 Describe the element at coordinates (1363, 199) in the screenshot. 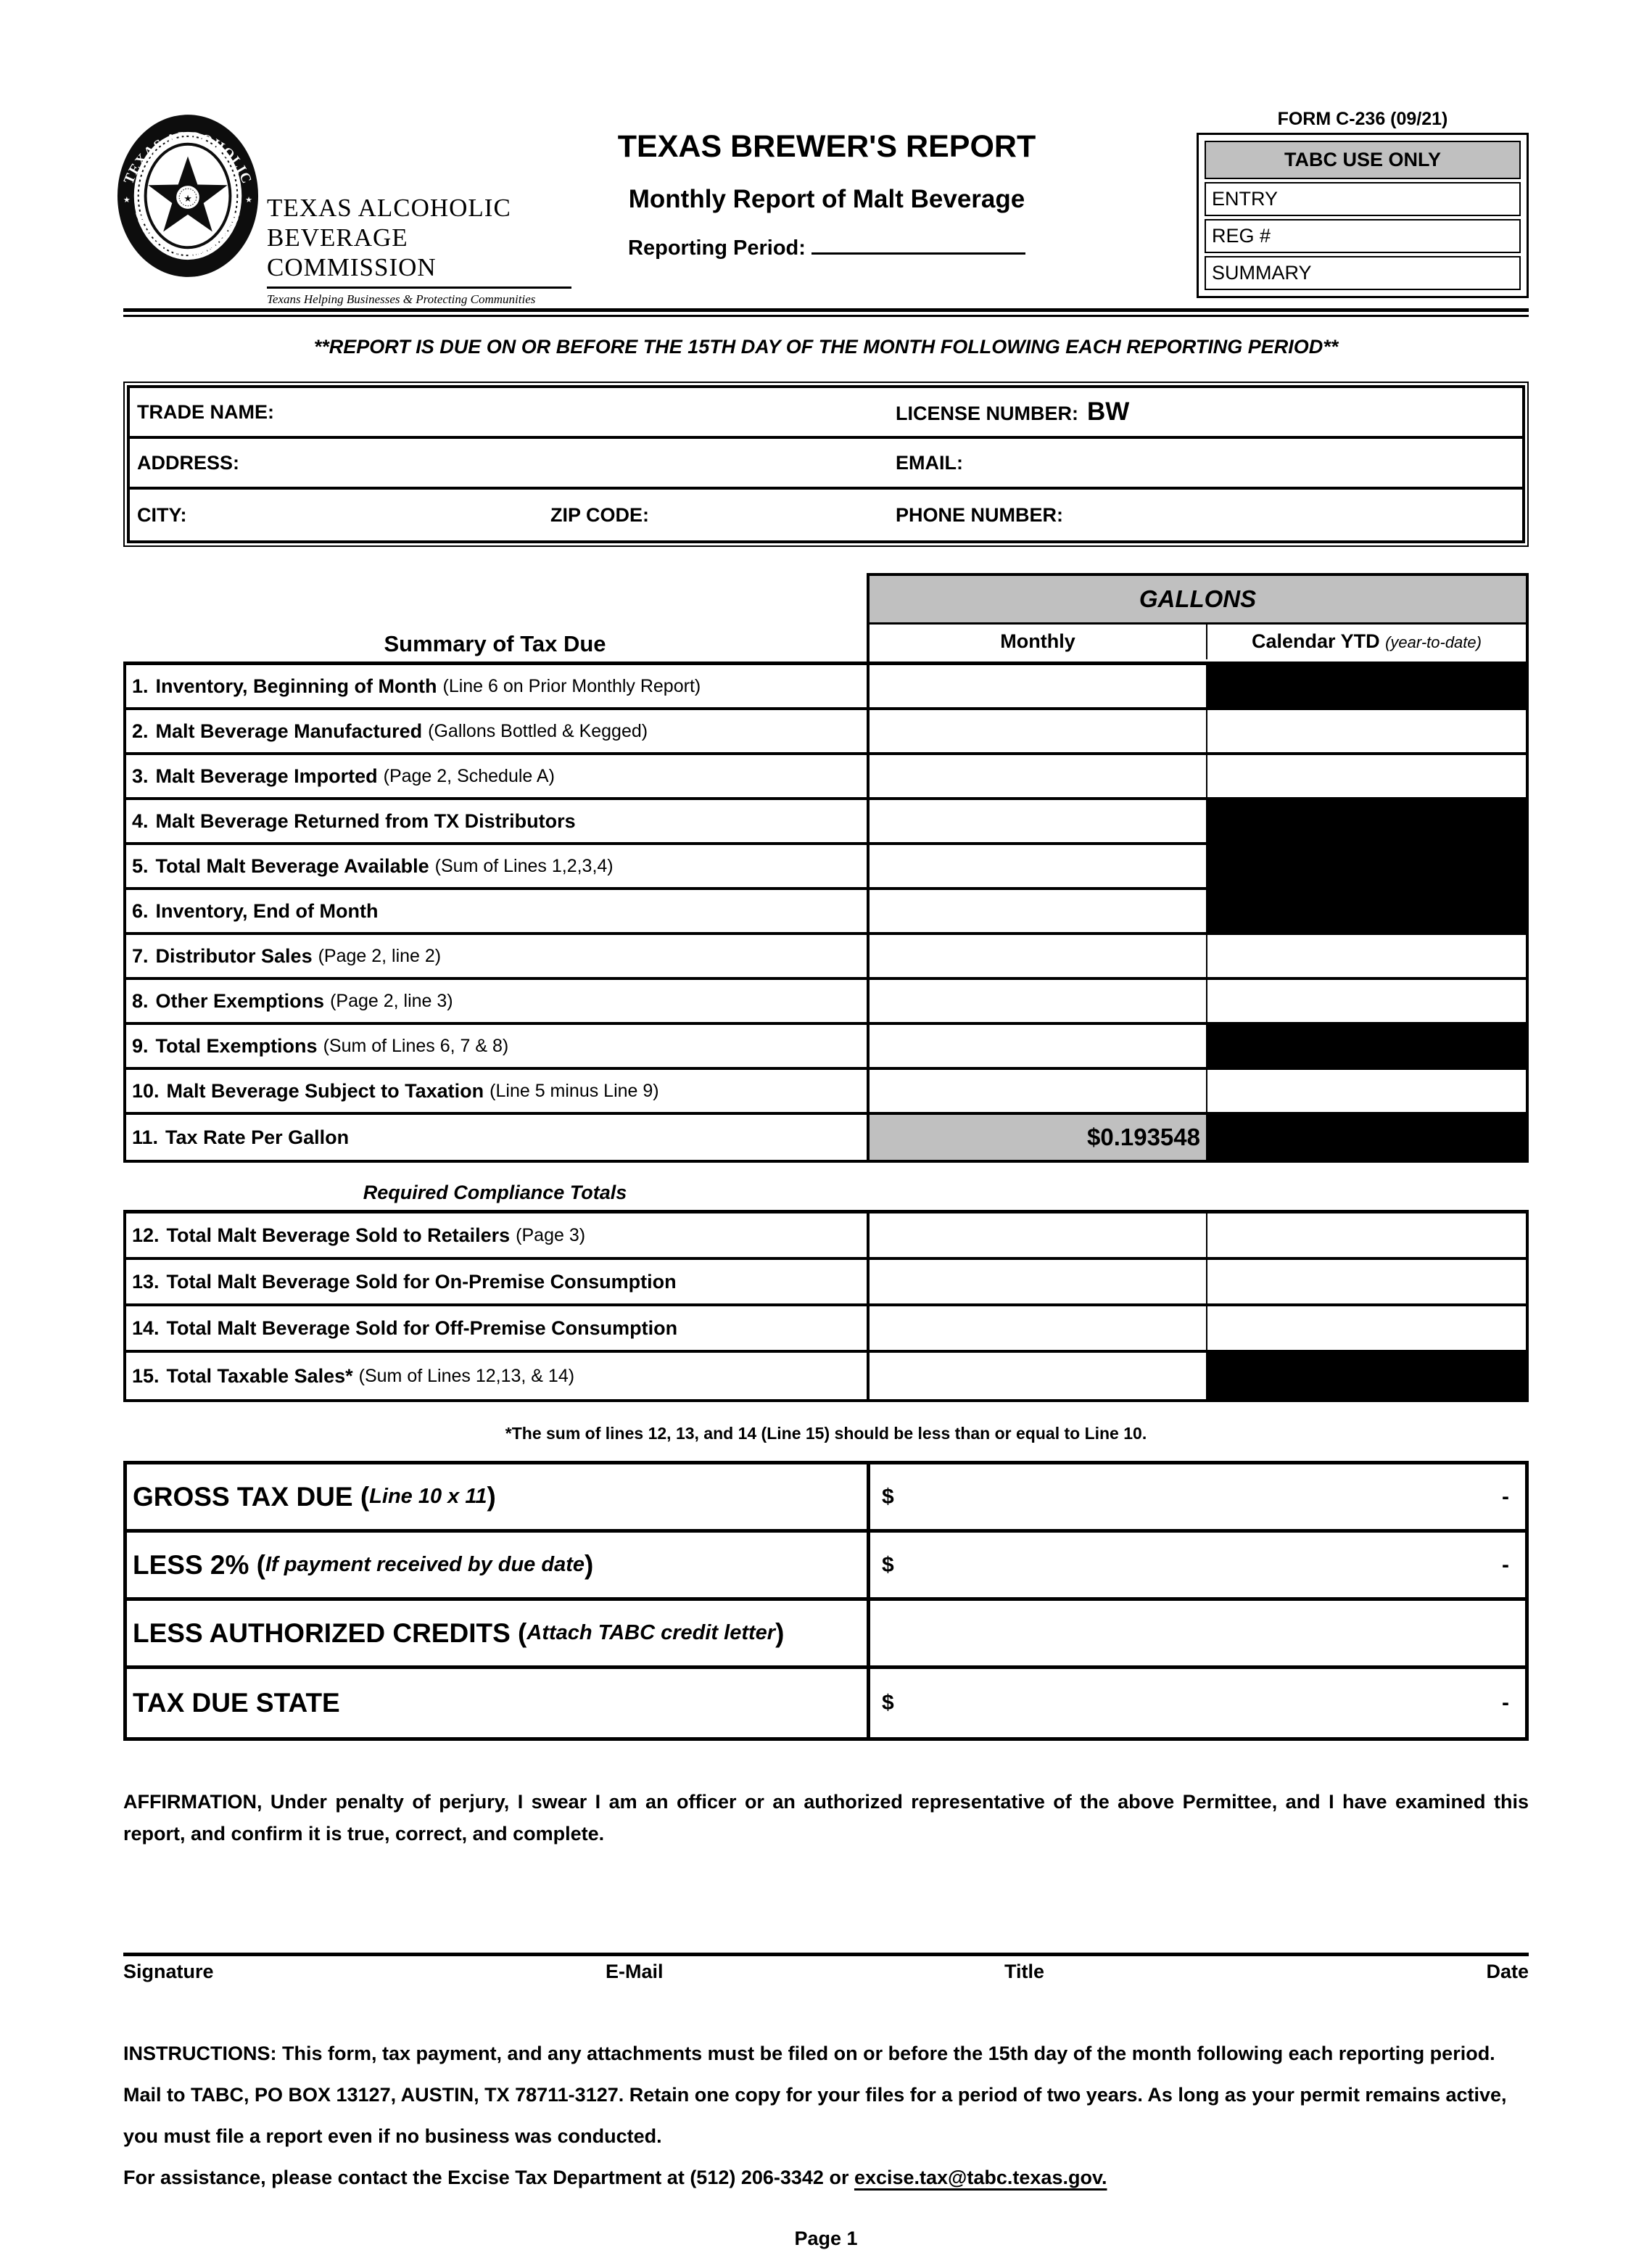

I see `tabc-entry-field: ENTRY` at that location.